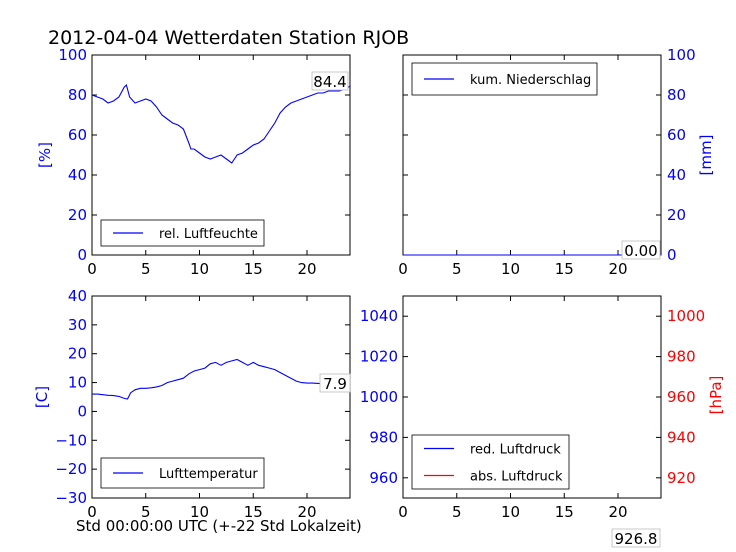  I want to click on y-tick-label-left: 1020, so click(379, 357).